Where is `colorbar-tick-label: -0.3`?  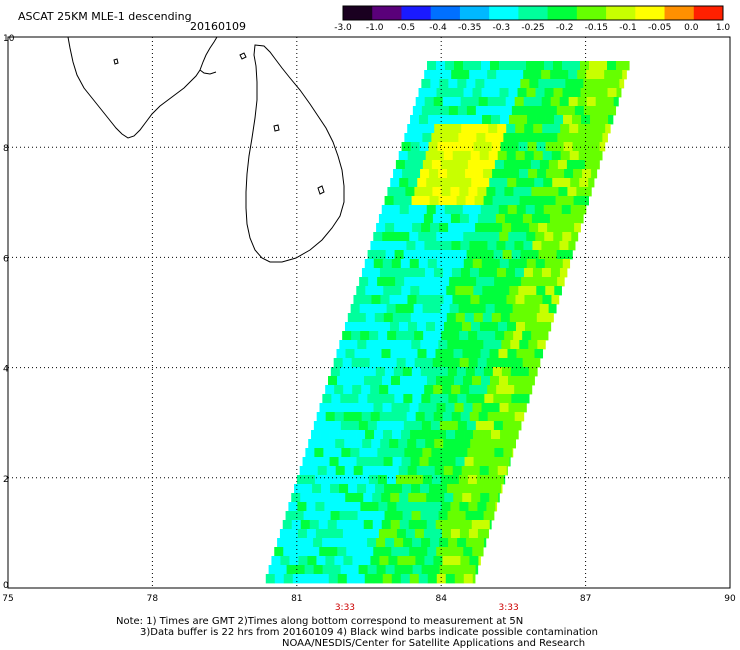 colorbar-tick-label: -0.3 is located at coordinates (502, 28).